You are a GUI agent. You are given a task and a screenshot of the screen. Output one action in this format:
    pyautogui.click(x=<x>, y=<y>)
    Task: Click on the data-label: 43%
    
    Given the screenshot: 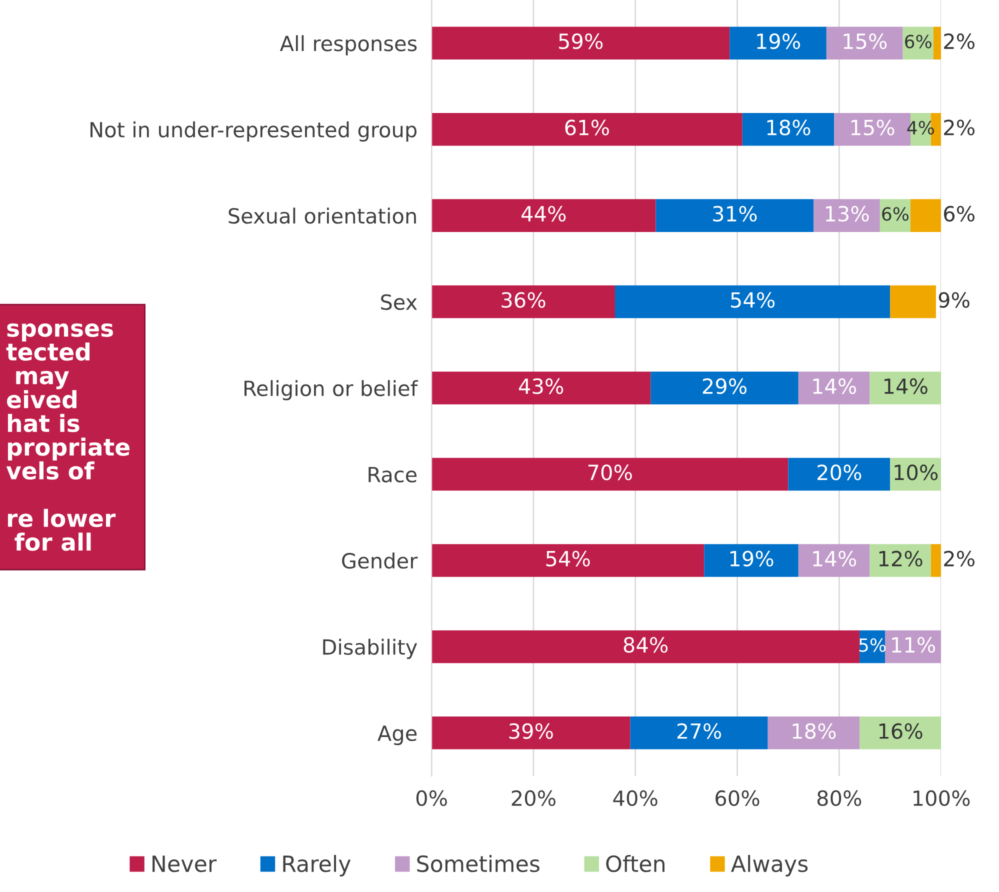 What is the action you would take?
    pyautogui.click(x=541, y=386)
    